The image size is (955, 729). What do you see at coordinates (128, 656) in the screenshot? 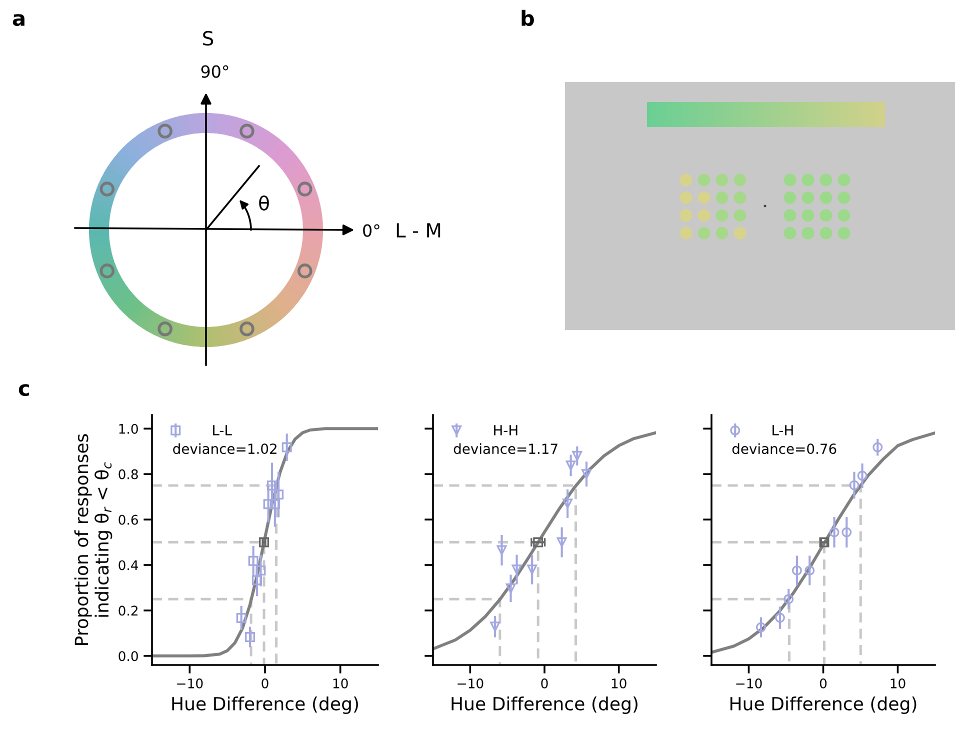
I see `y-tick-label: 0.0` at bounding box center [128, 656].